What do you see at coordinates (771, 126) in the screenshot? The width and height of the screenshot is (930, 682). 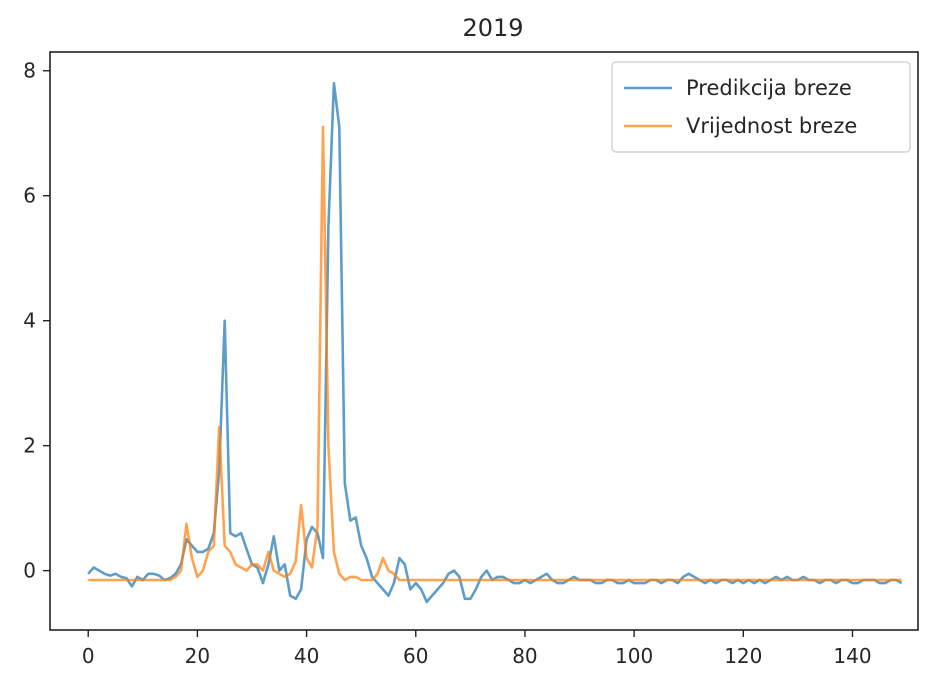 I see `legend-label-2: Vrijednost breze` at bounding box center [771, 126].